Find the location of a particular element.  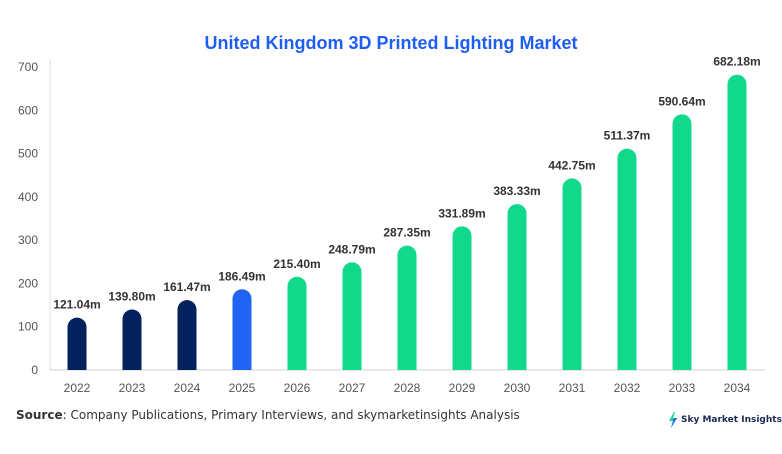

bar-2025 is located at coordinates (242, 329).